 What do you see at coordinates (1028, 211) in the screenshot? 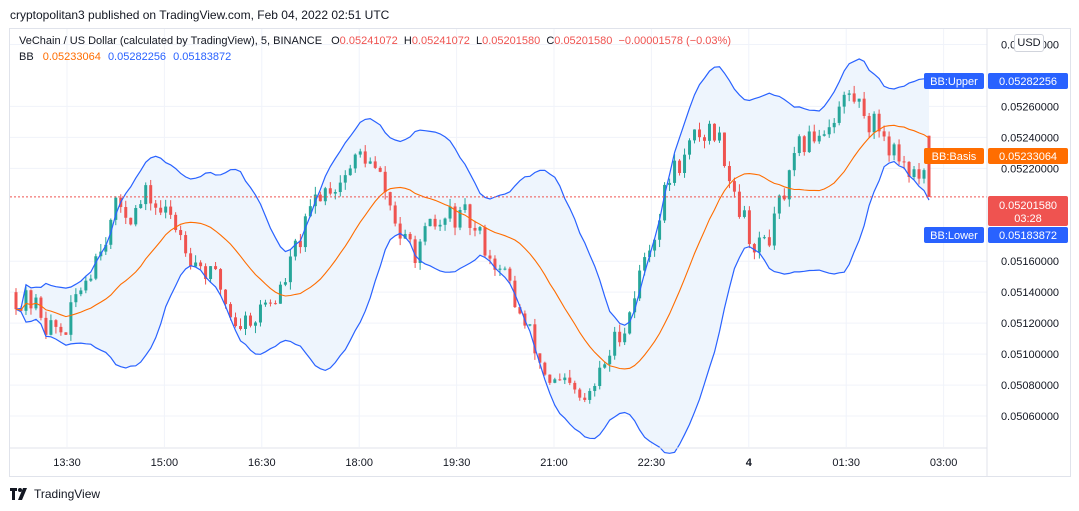
I see `last-price-tag-bg` at bounding box center [1028, 211].